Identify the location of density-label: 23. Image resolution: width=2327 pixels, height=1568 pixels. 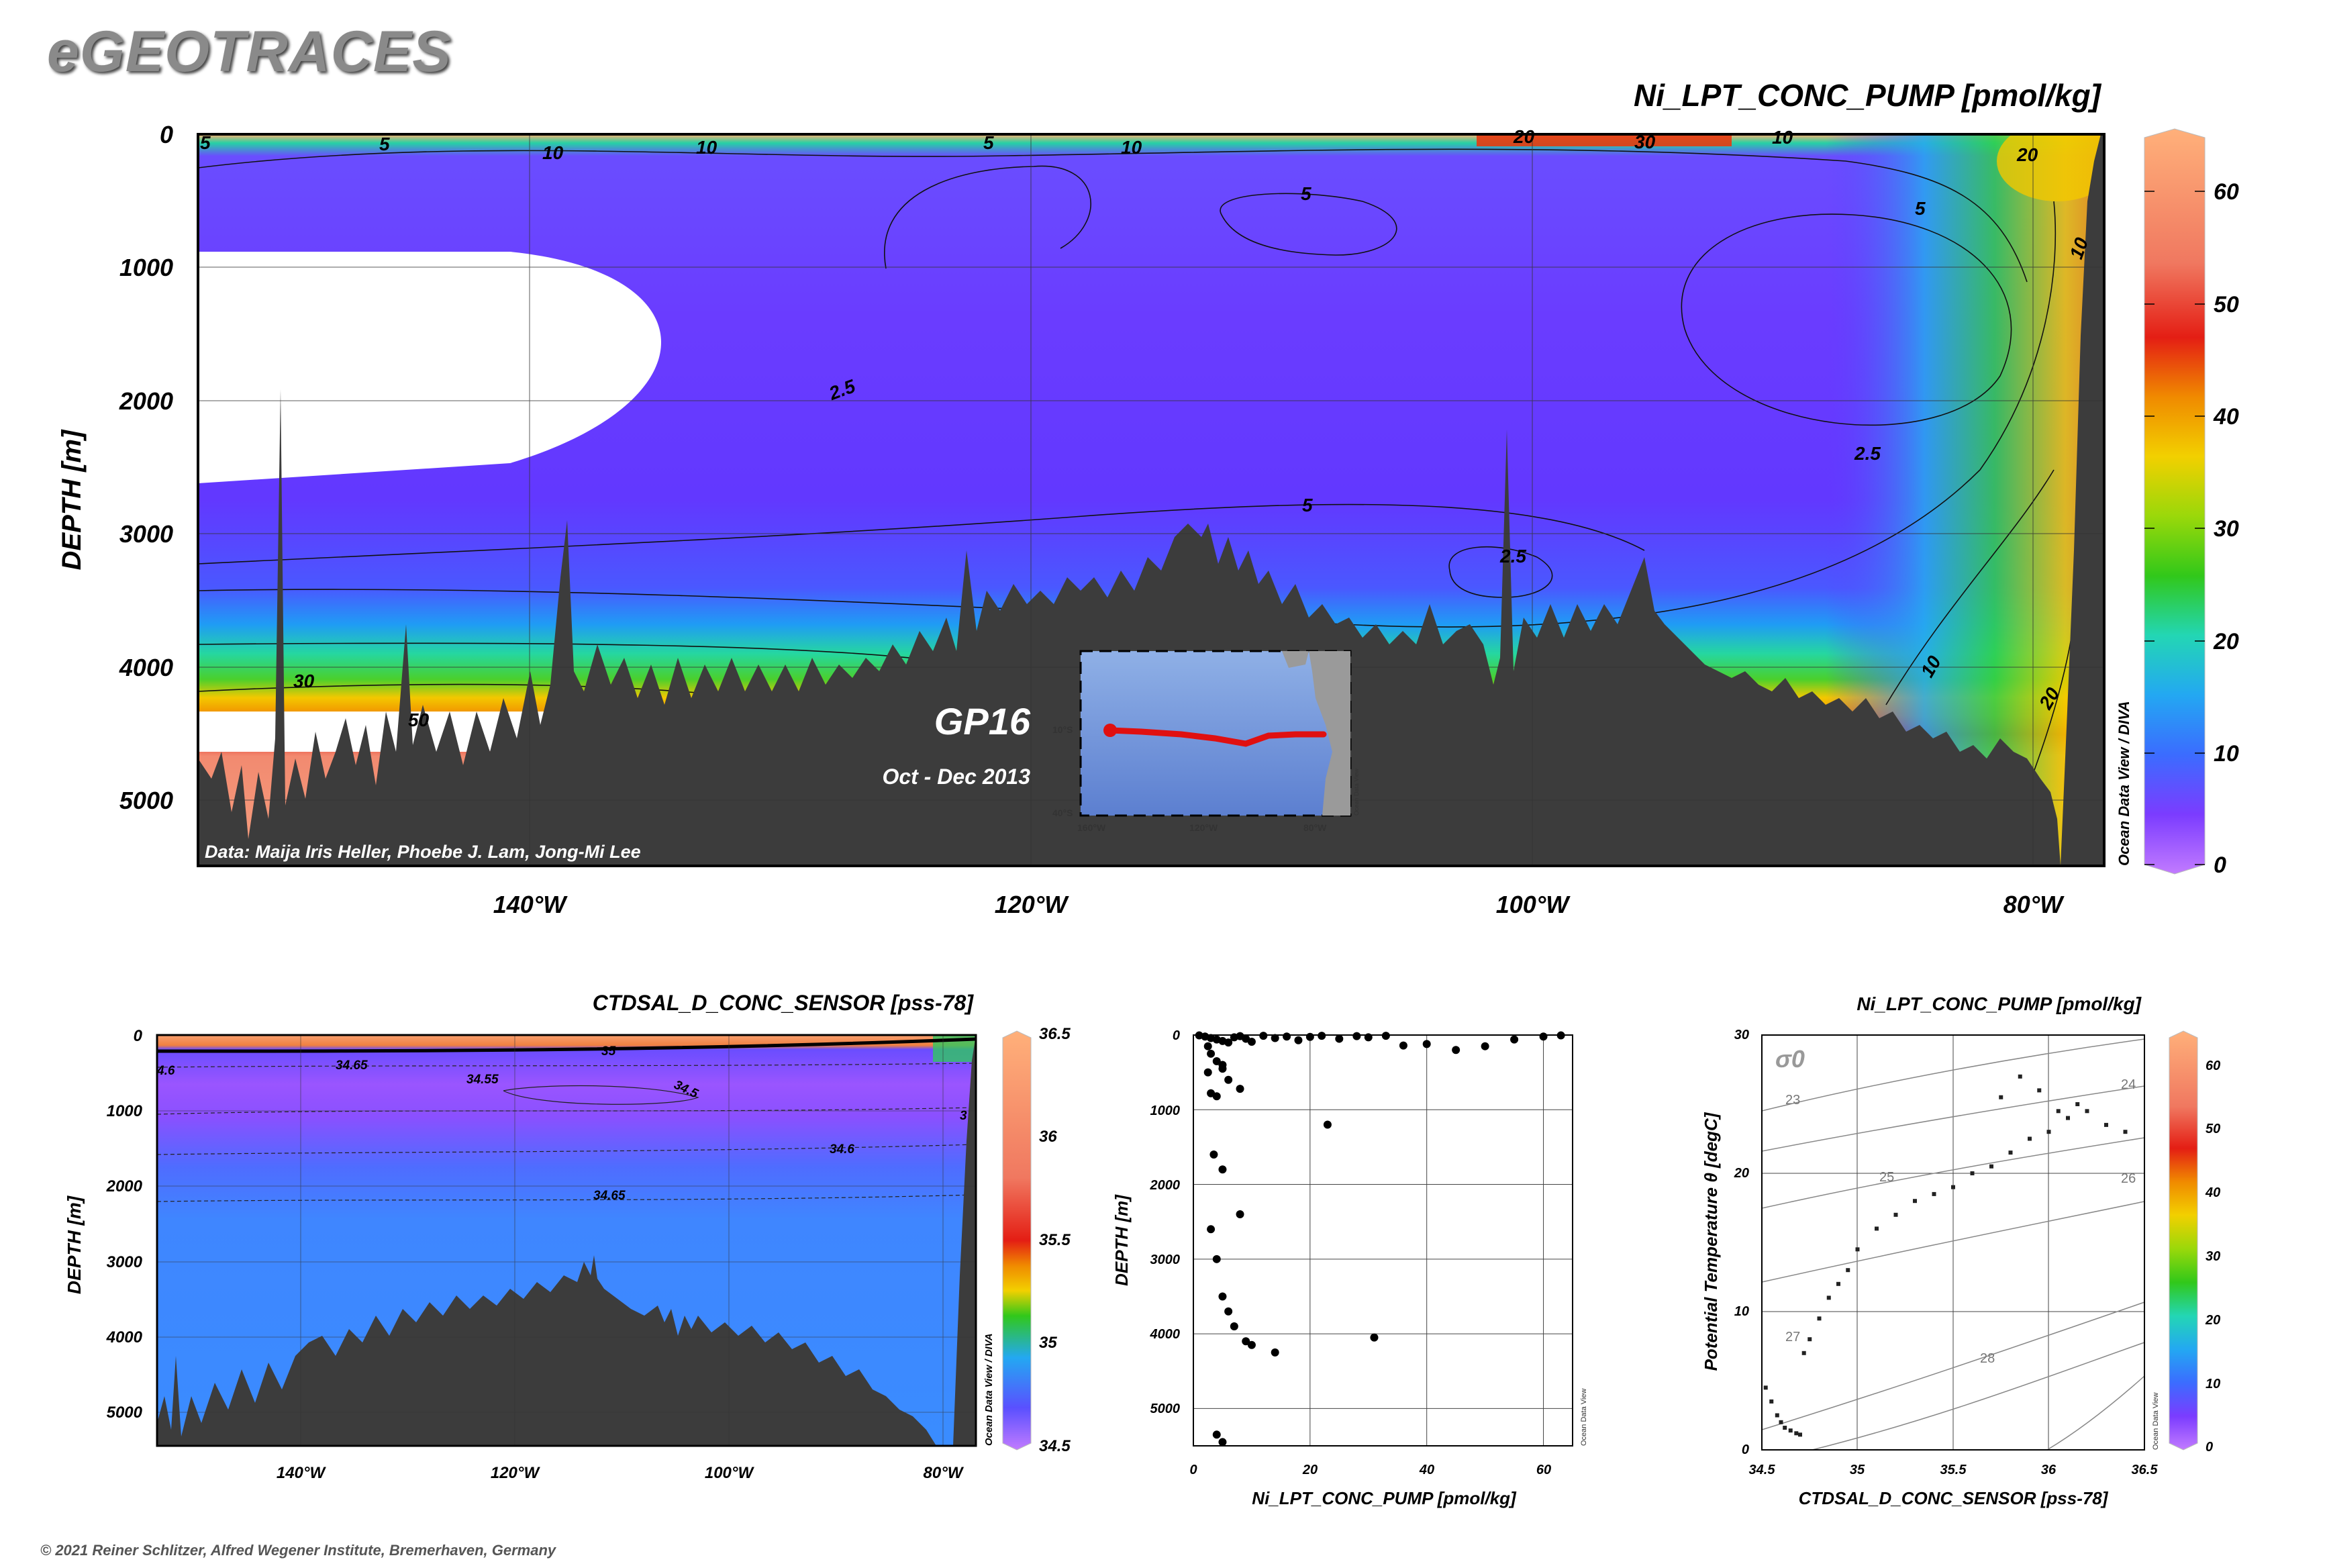
(1792, 1101).